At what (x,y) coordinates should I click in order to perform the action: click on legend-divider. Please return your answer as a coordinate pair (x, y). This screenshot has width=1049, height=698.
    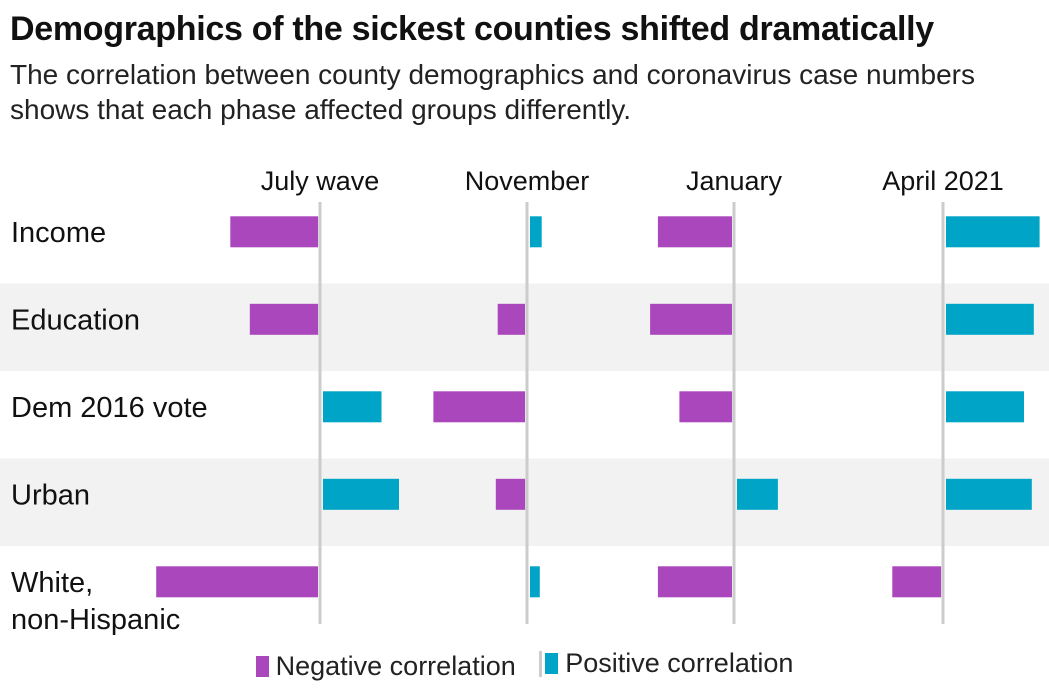
    Looking at the image, I should click on (541, 663).